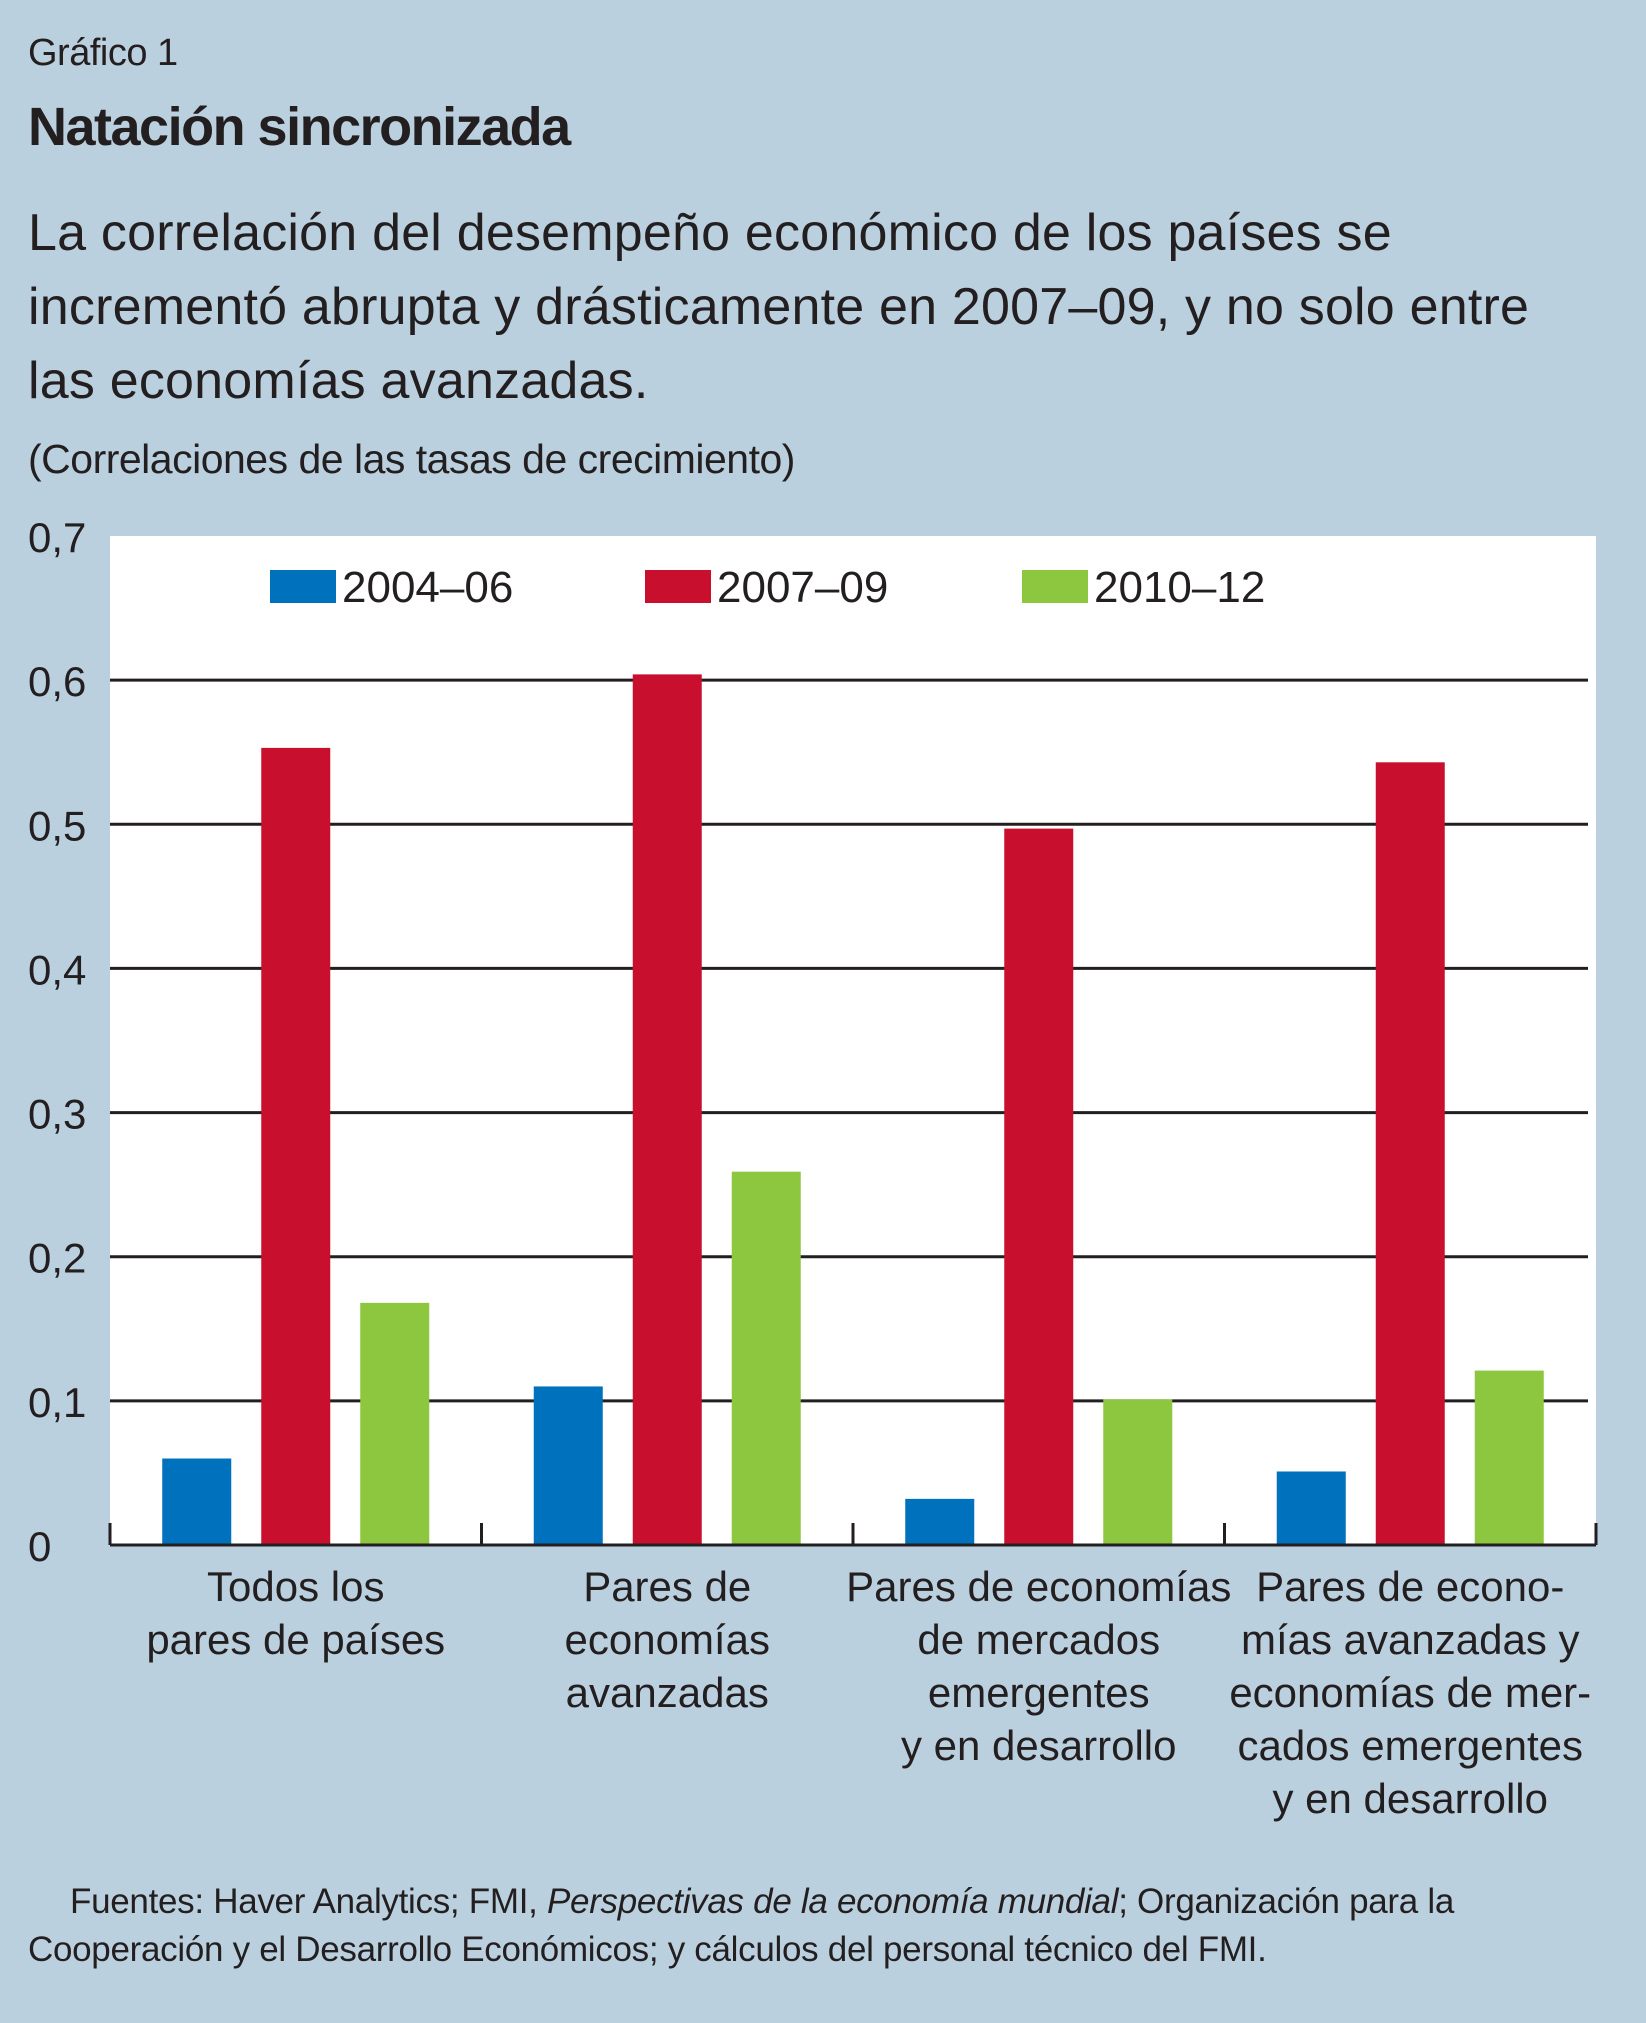 The width and height of the screenshot is (1646, 2023). What do you see at coordinates (832, 1901) in the screenshot?
I see `source-italic: Perspectivas de la economía mundial` at bounding box center [832, 1901].